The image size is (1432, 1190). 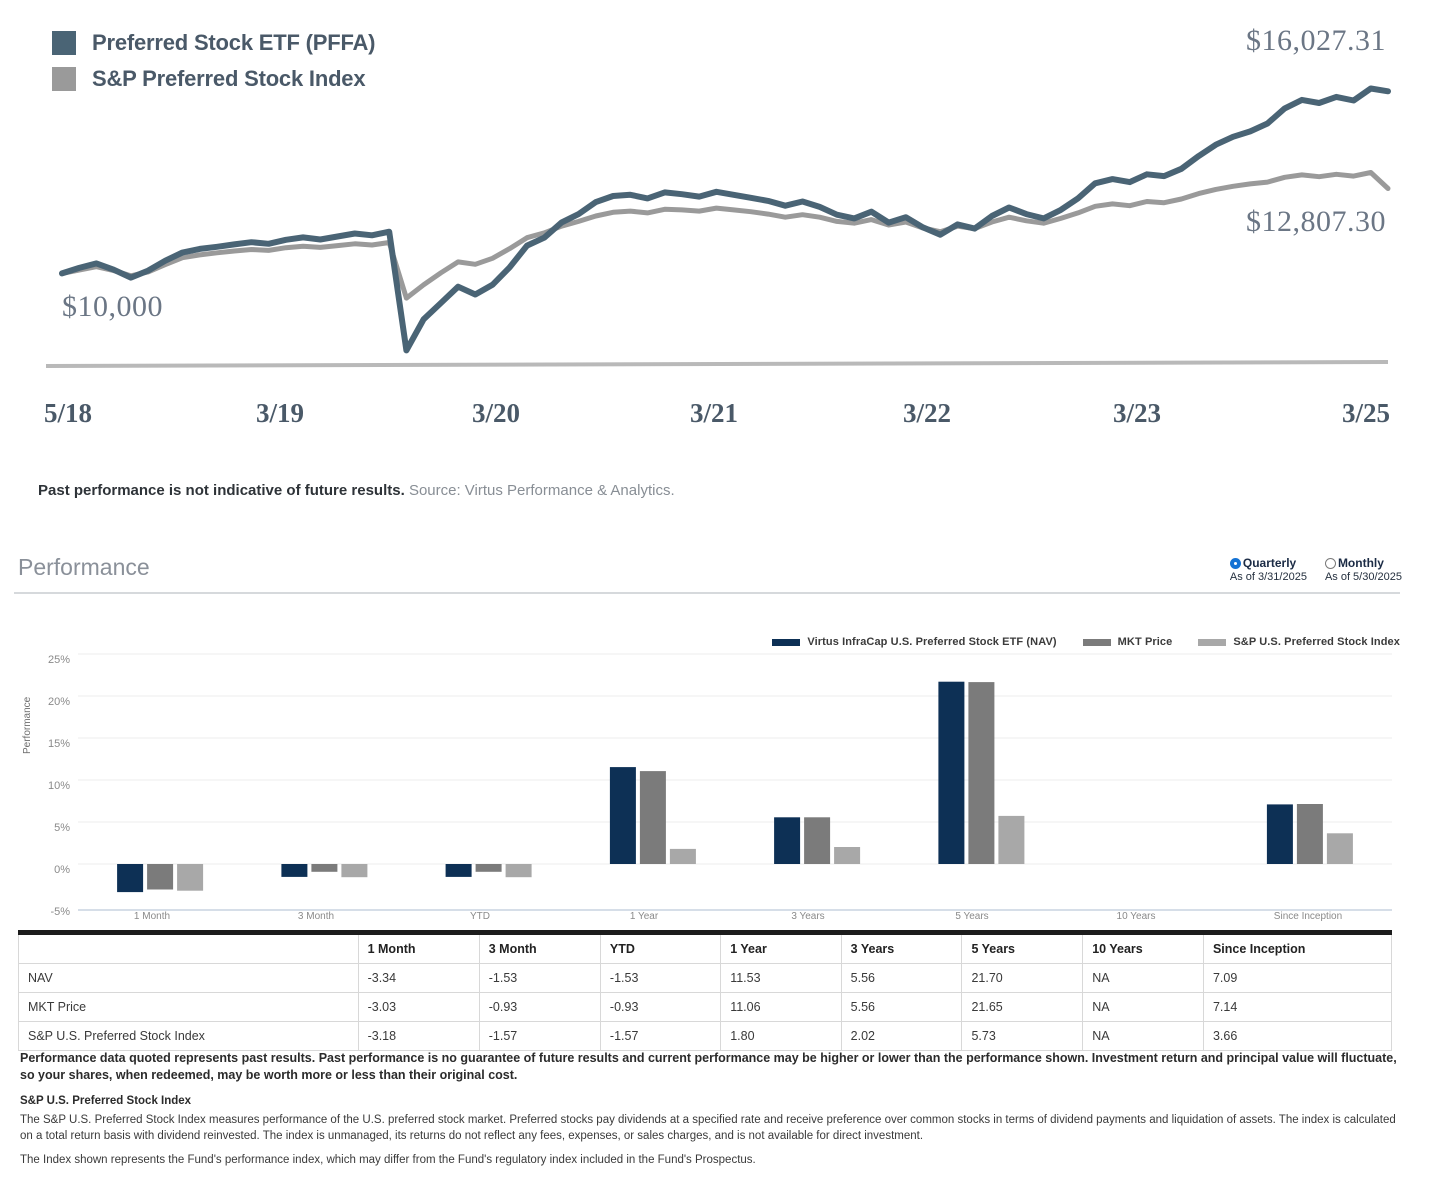 I want to click on legend-item-index: S&P Preferred Stock Index, so click(x=213, y=79).